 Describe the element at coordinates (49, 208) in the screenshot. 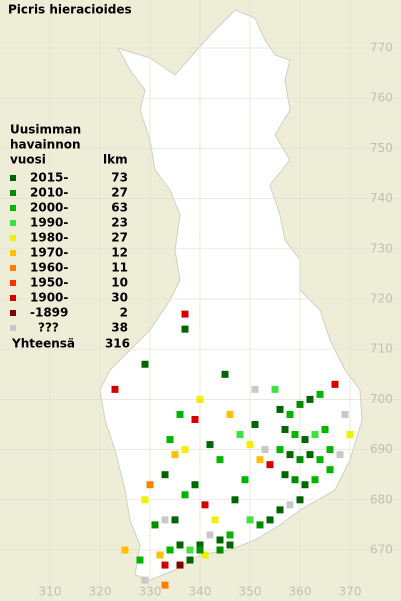

I see `legend-label: 2000-` at that location.